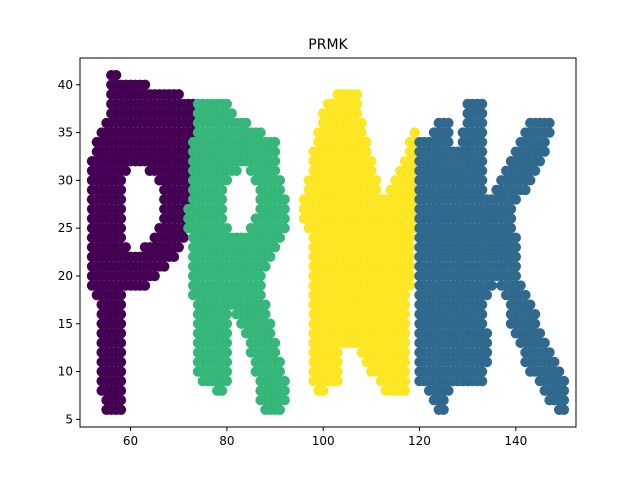 Image resolution: width=640 pixels, height=480 pixels. Describe the element at coordinates (65, 85) in the screenshot. I see `y-tick-label: 40` at that location.